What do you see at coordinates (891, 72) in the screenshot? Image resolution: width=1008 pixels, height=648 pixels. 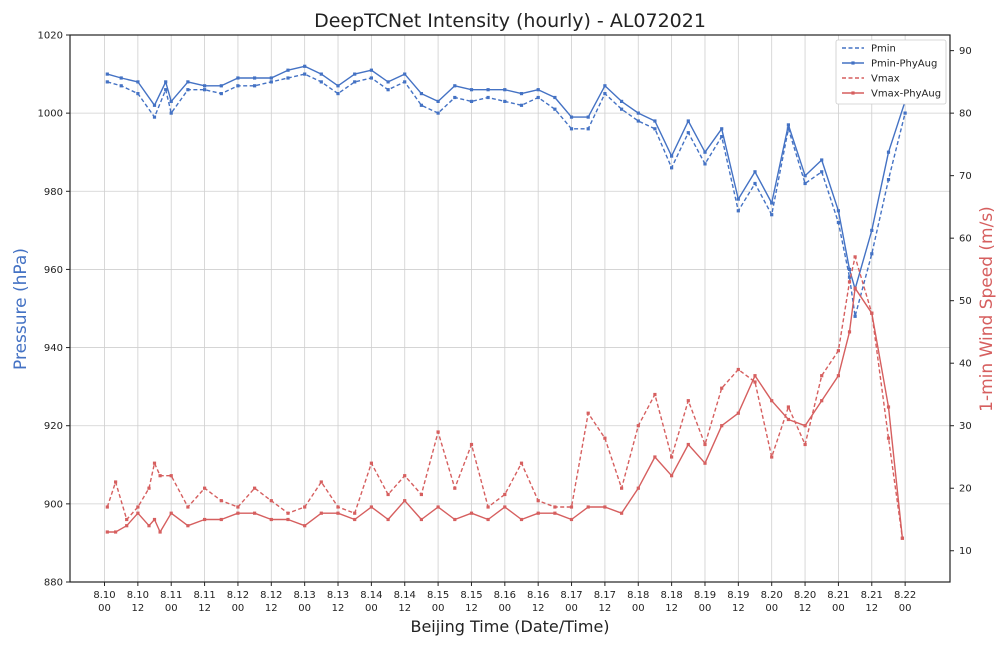 I see `legend-box` at bounding box center [891, 72].